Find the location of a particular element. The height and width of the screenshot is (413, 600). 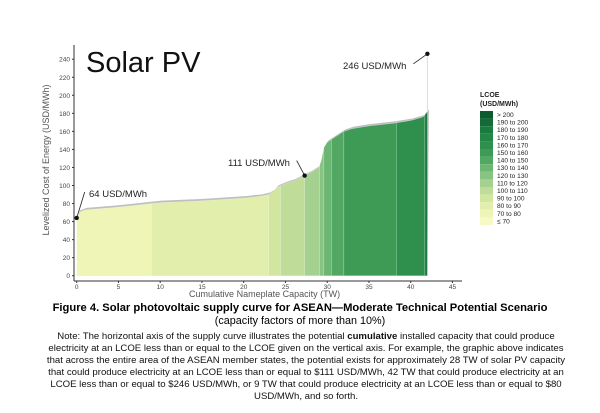

legend-label: 140 to 150 is located at coordinates (512, 161).